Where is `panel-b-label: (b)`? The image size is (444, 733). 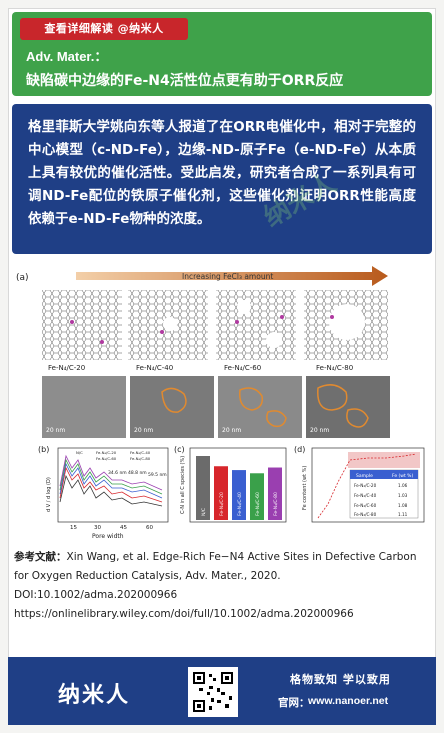
panel-b-label: (b) is located at coordinates (43, 449).